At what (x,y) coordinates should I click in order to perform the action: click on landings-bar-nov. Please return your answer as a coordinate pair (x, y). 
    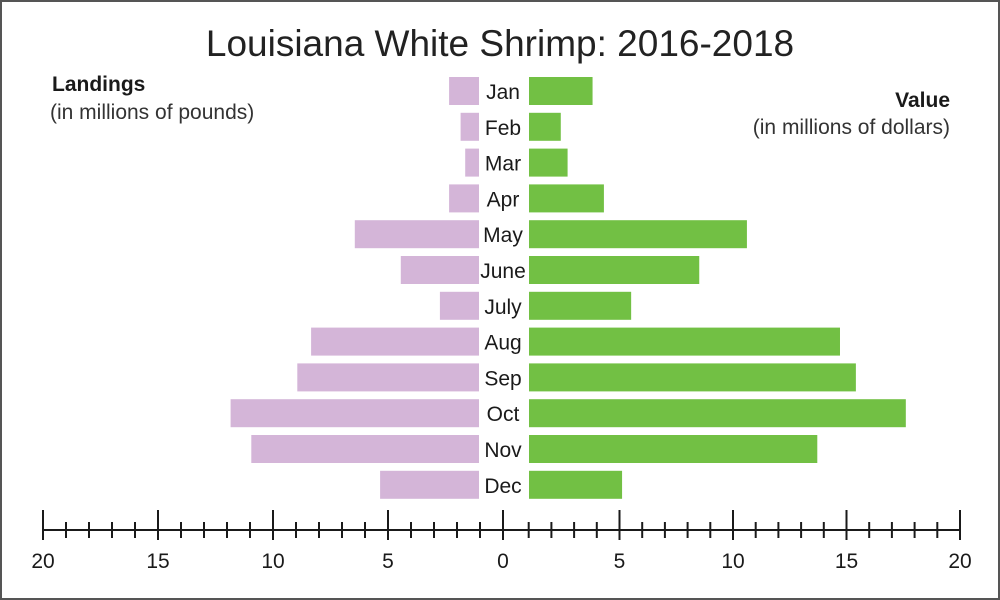
    Looking at the image, I should click on (365, 449).